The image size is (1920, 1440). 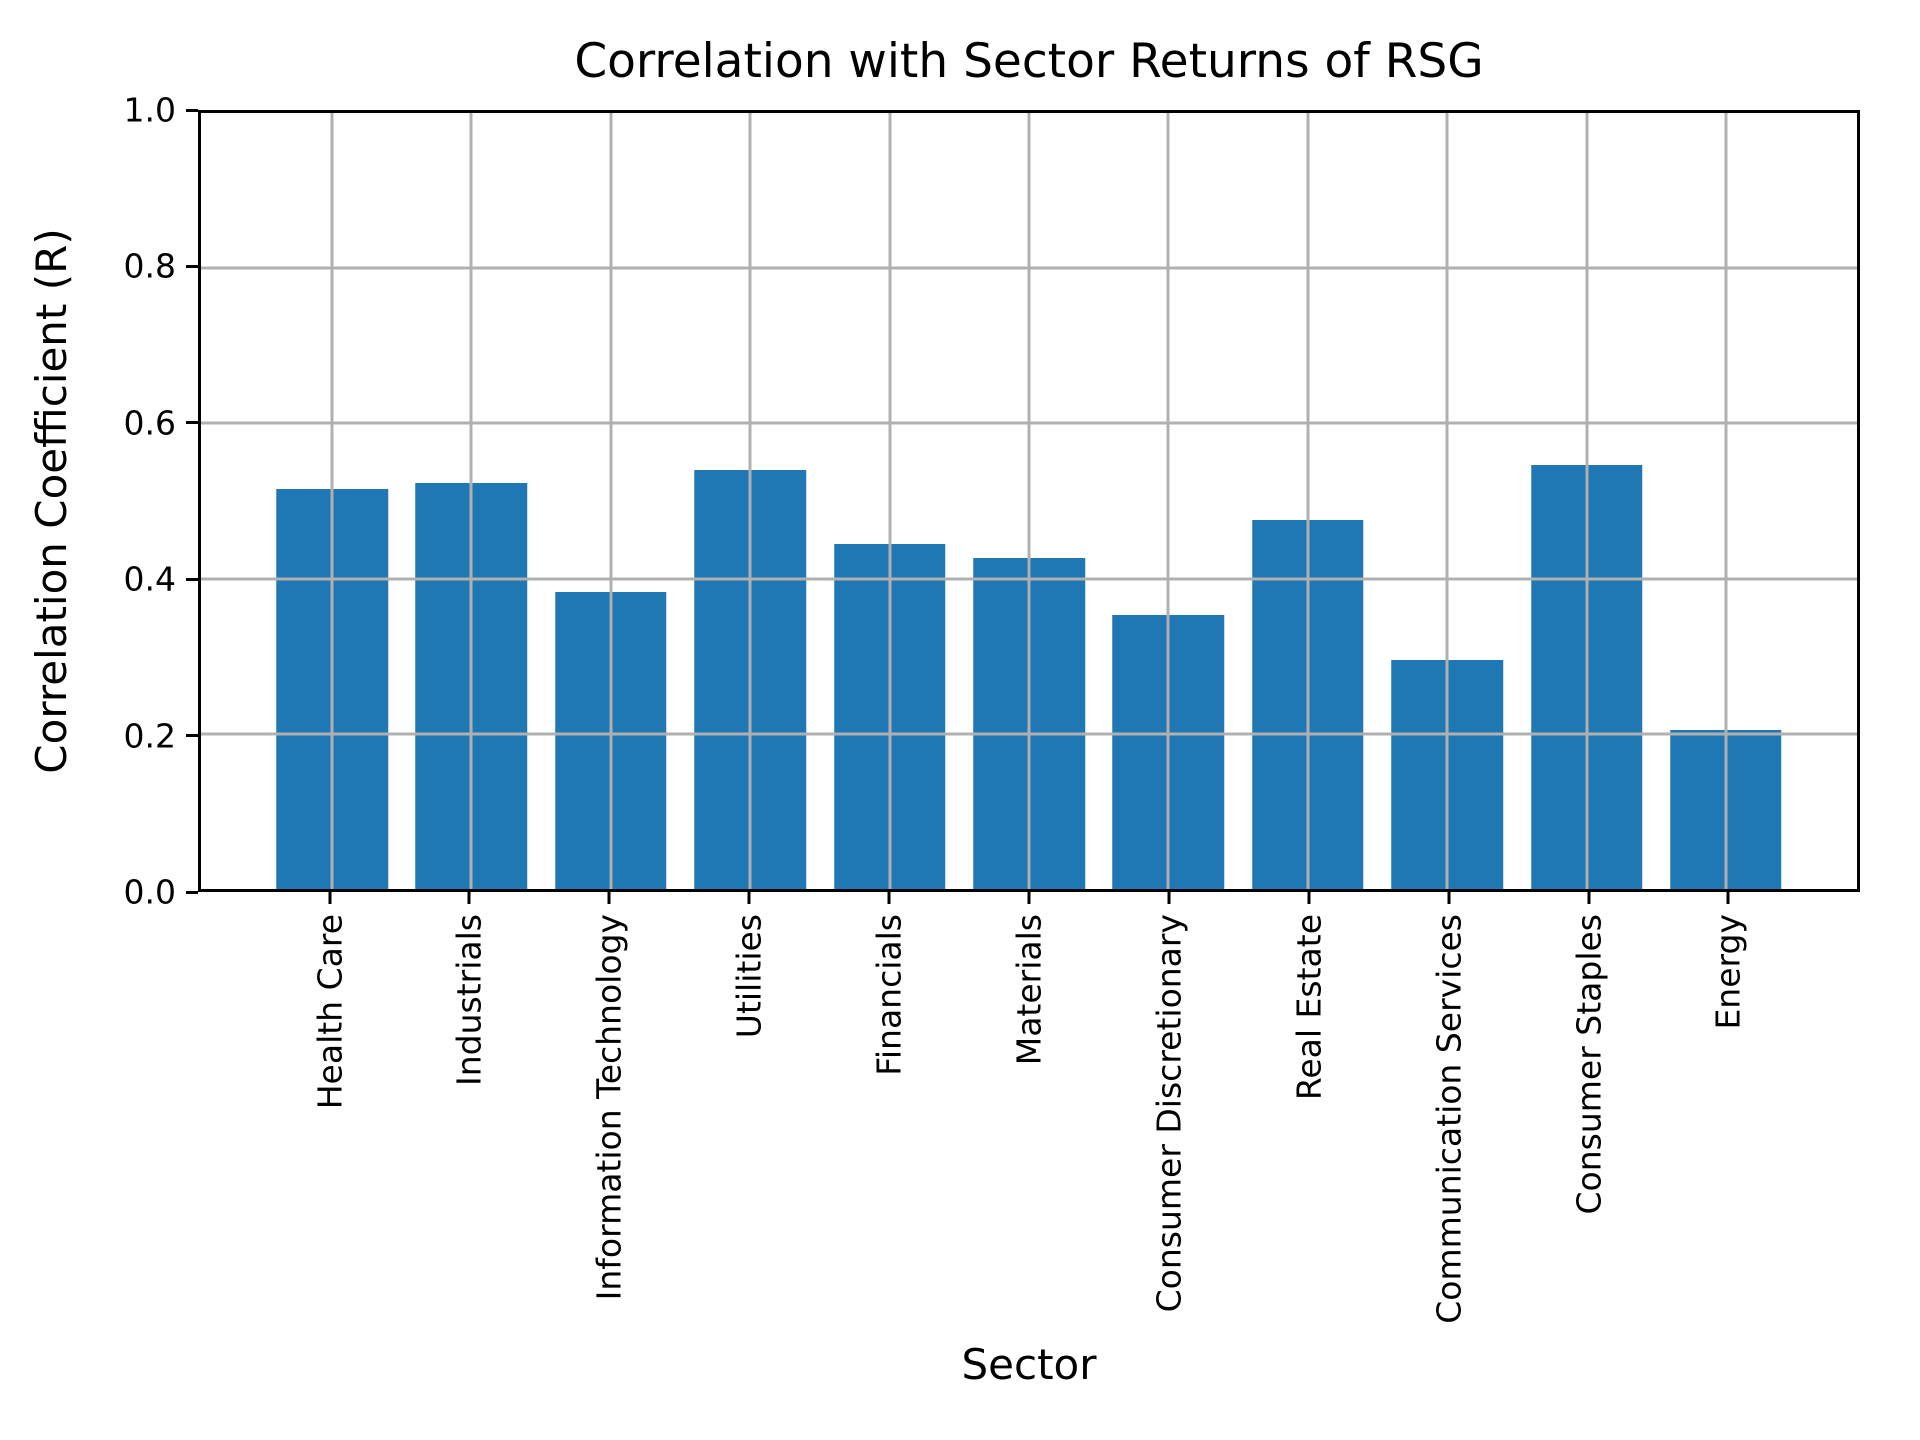 What do you see at coordinates (749, 976) in the screenshot?
I see `x-tick-label-utilities: Utilities` at bounding box center [749, 976].